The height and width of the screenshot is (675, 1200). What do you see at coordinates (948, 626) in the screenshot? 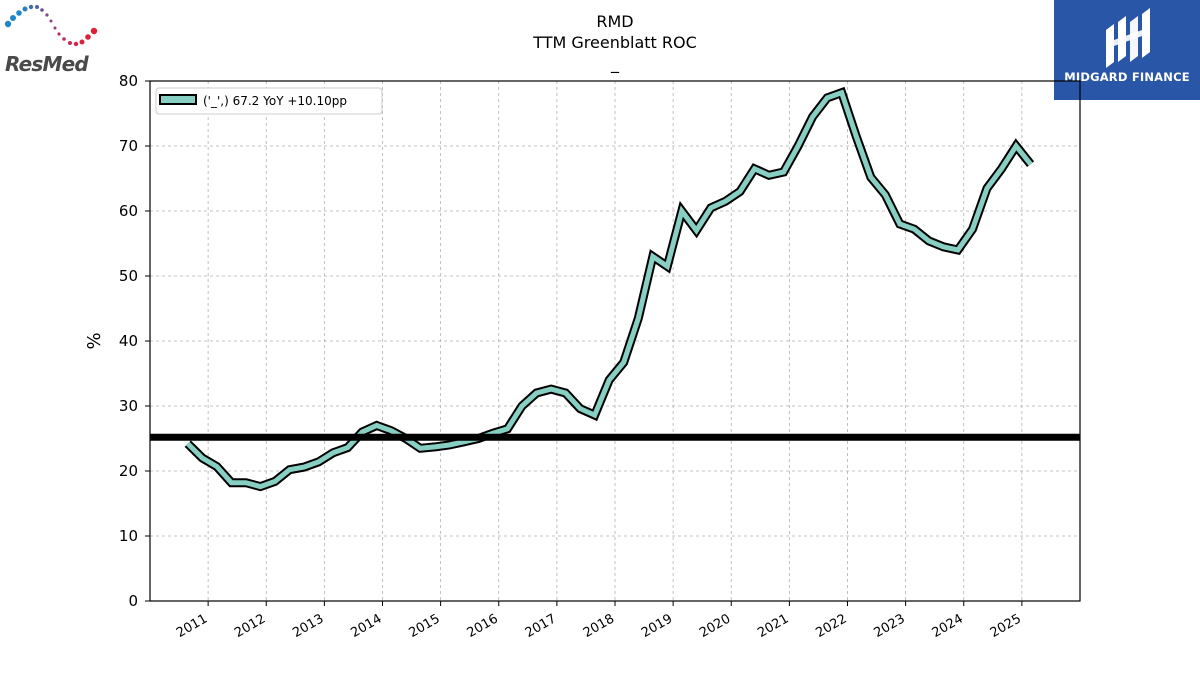
I see `x-tick-label: 2024` at bounding box center [948, 626].